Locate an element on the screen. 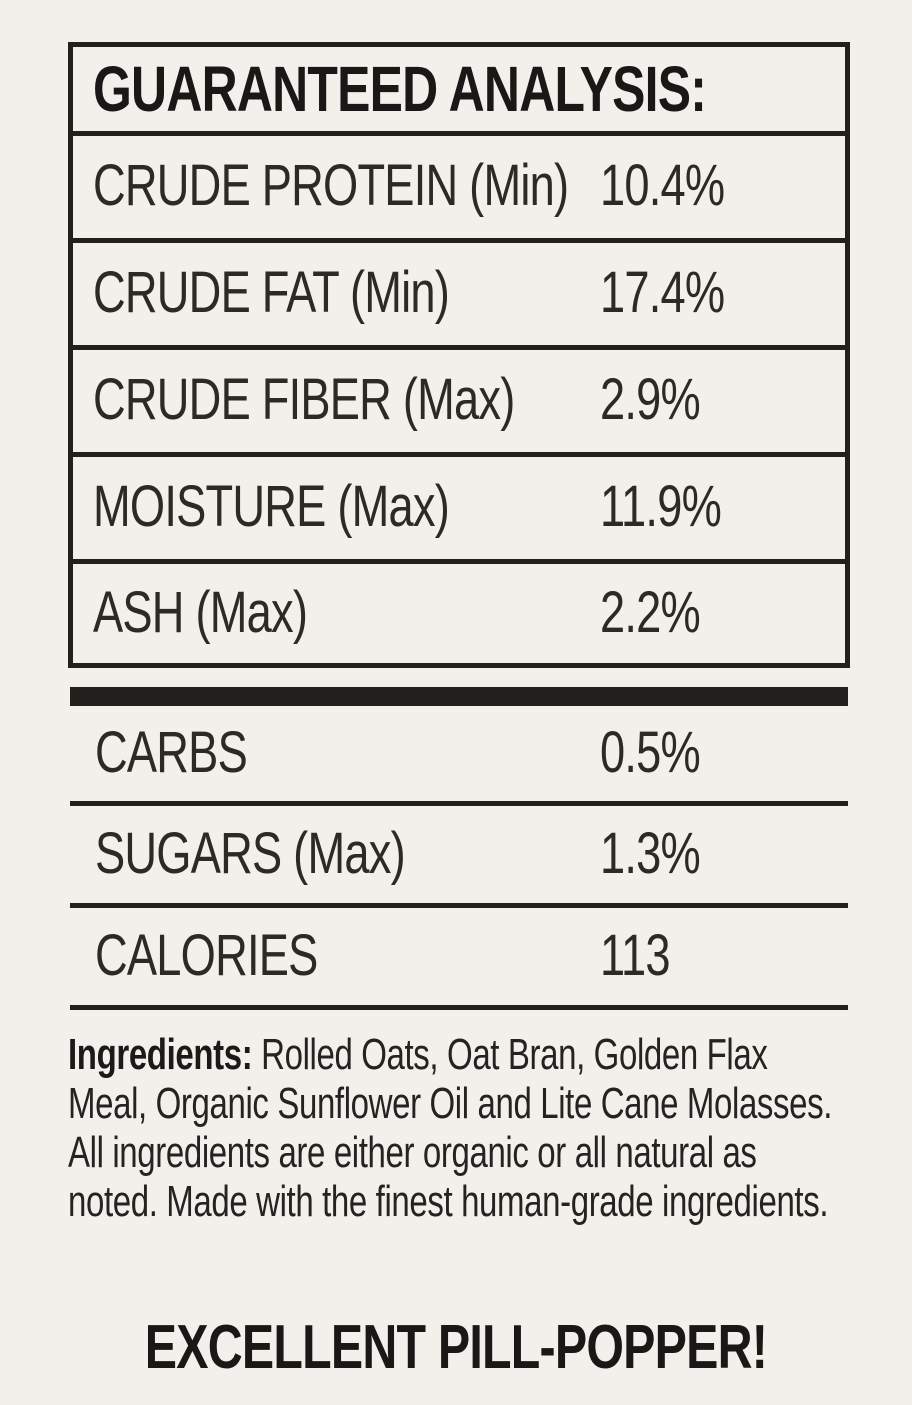  row-label: CRUDE PROTEIN (Min) is located at coordinates (331, 186).